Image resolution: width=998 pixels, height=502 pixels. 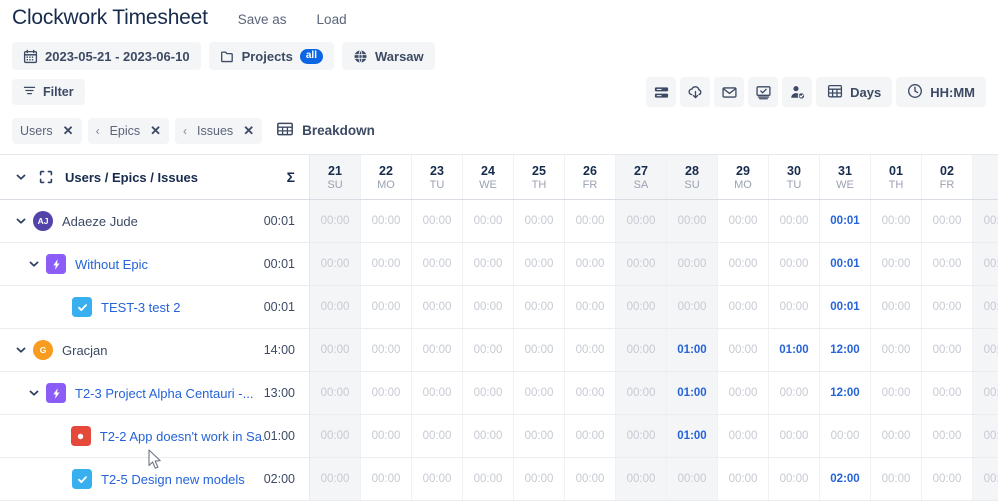 I want to click on date-column-header: 21 SU, so click(x=335, y=177).